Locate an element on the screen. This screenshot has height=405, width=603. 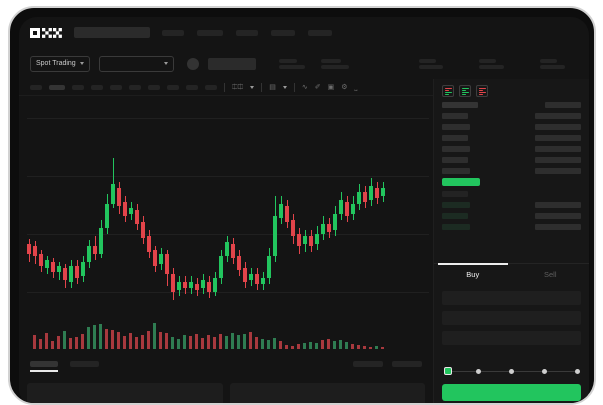
buy-tab: Buy is located at coordinates (473, 274).